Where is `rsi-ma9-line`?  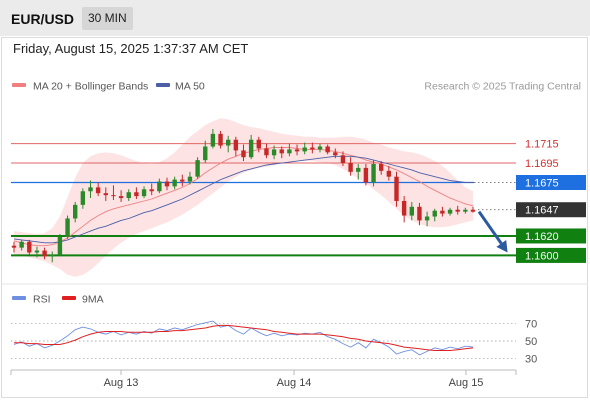
rsi-ma9-line is located at coordinates (244, 337).